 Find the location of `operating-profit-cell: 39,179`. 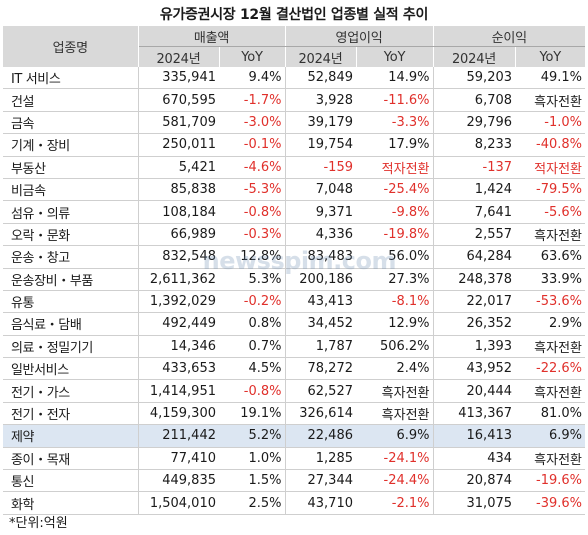

operating-profit-cell: 39,179 is located at coordinates (320, 123).